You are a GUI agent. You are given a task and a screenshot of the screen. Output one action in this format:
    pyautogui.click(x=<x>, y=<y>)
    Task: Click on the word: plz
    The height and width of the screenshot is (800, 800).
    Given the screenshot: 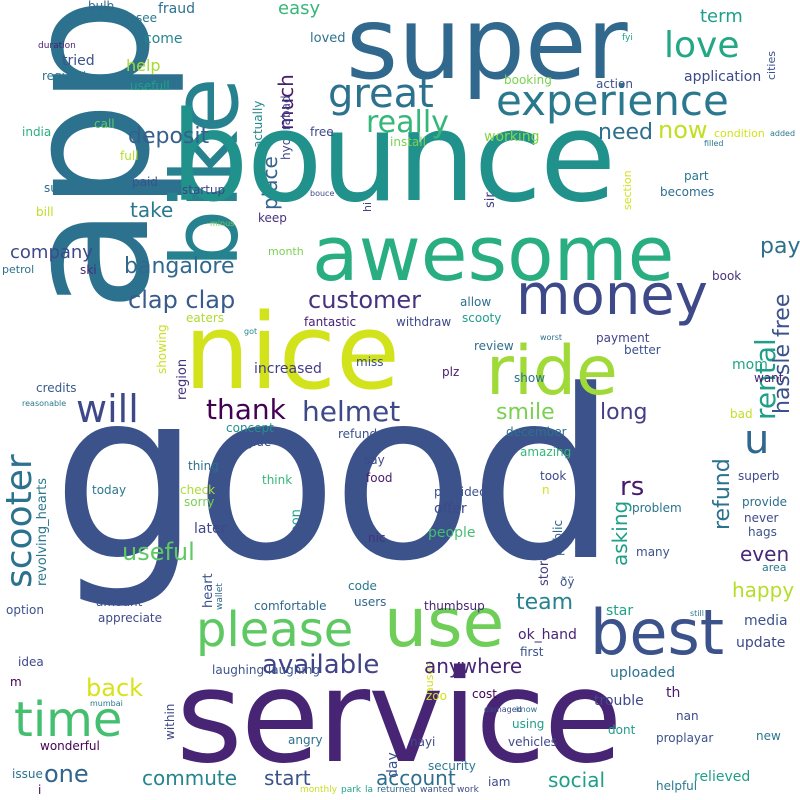 What is the action you would take?
    pyautogui.click(x=451, y=372)
    